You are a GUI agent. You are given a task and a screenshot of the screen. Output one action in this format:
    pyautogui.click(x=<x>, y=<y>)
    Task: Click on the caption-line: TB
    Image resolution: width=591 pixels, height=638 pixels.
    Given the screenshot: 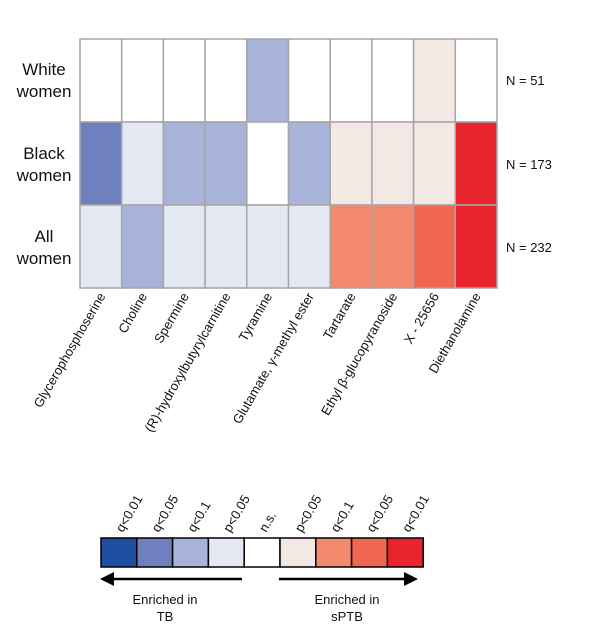 What is the action you would take?
    pyautogui.click(x=165, y=616)
    